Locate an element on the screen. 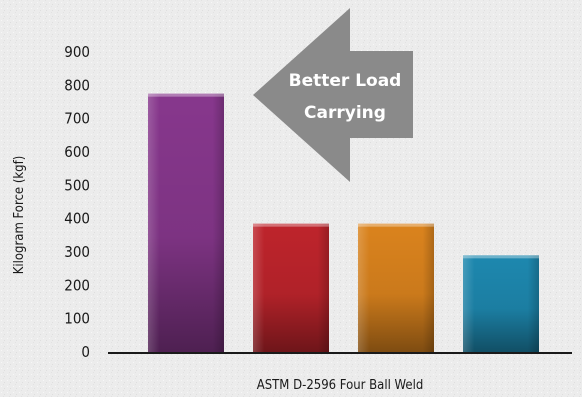 This screenshot has width=582, height=397. y-tick-label: 300 is located at coordinates (77, 252).